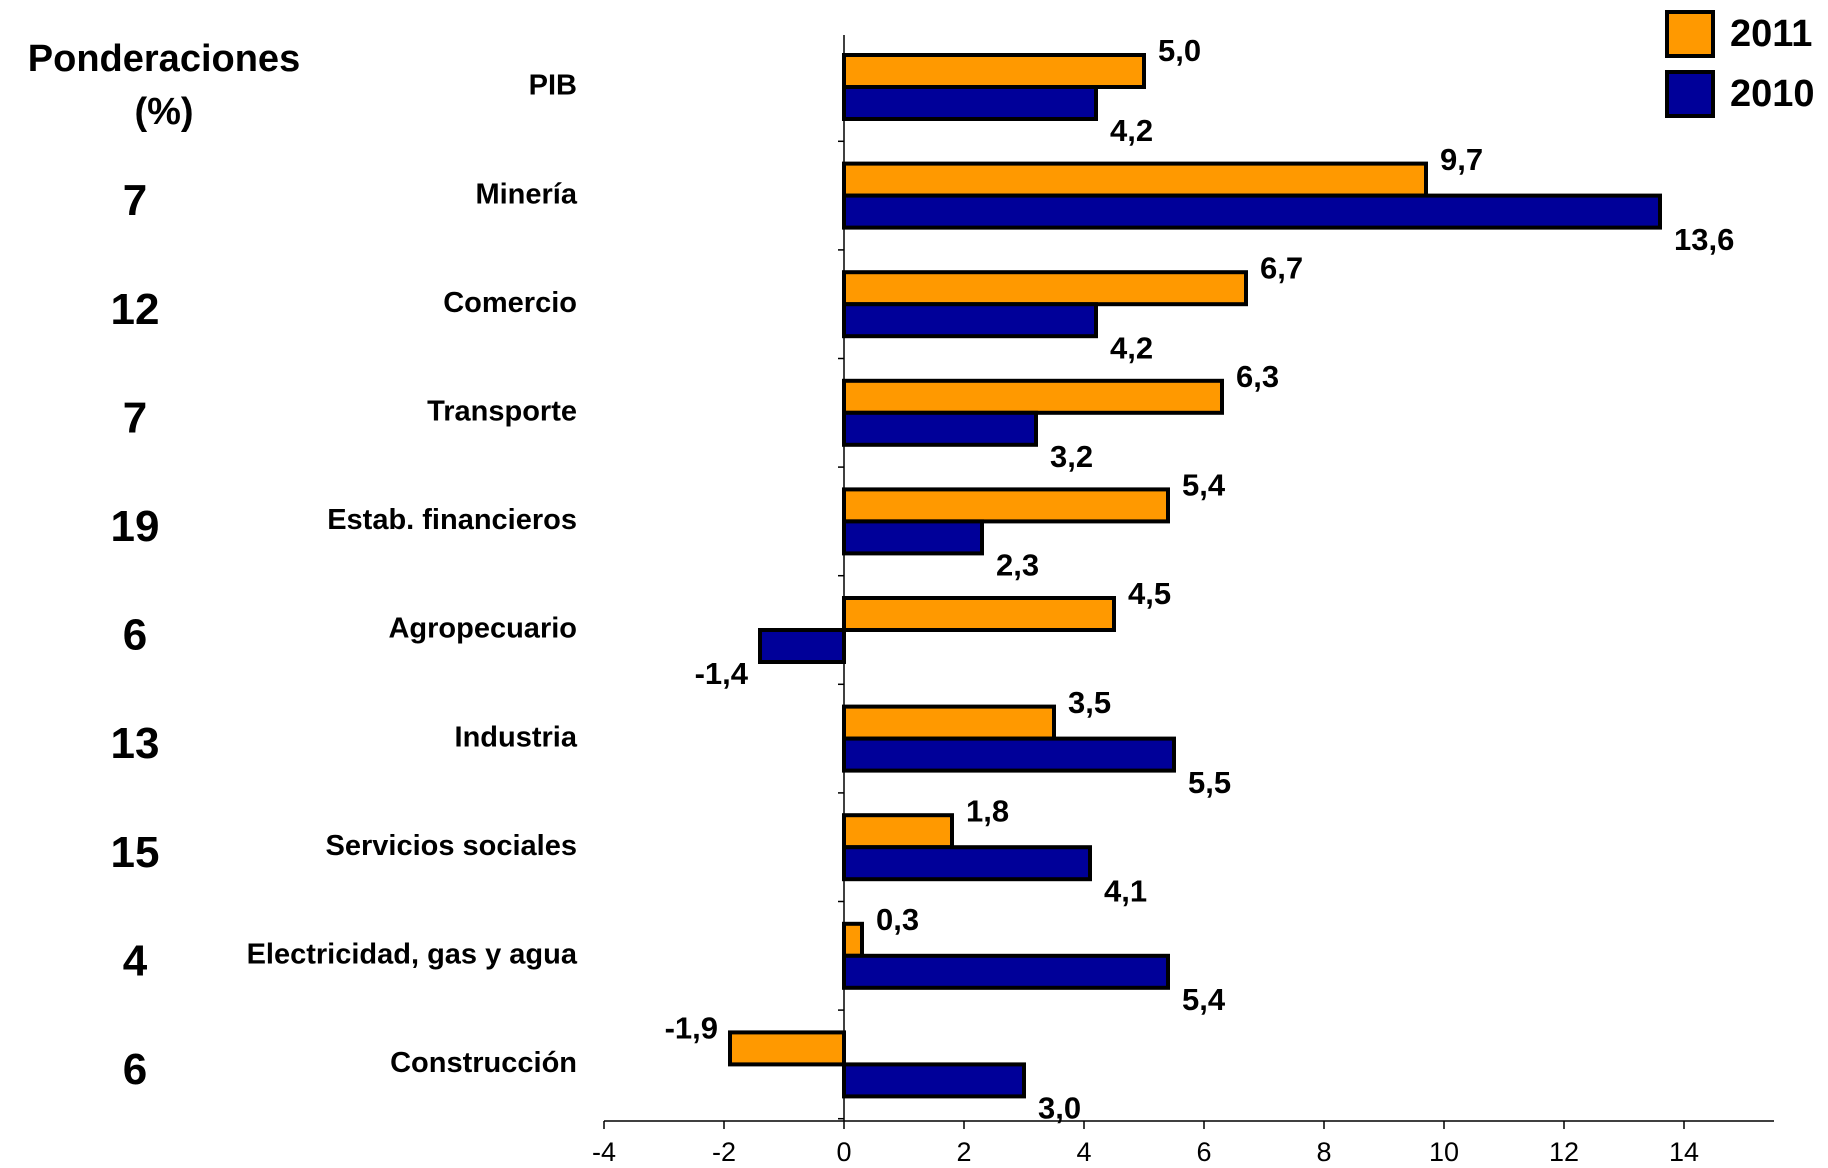  I want to click on x-tick-label: 2, so click(963, 1152).